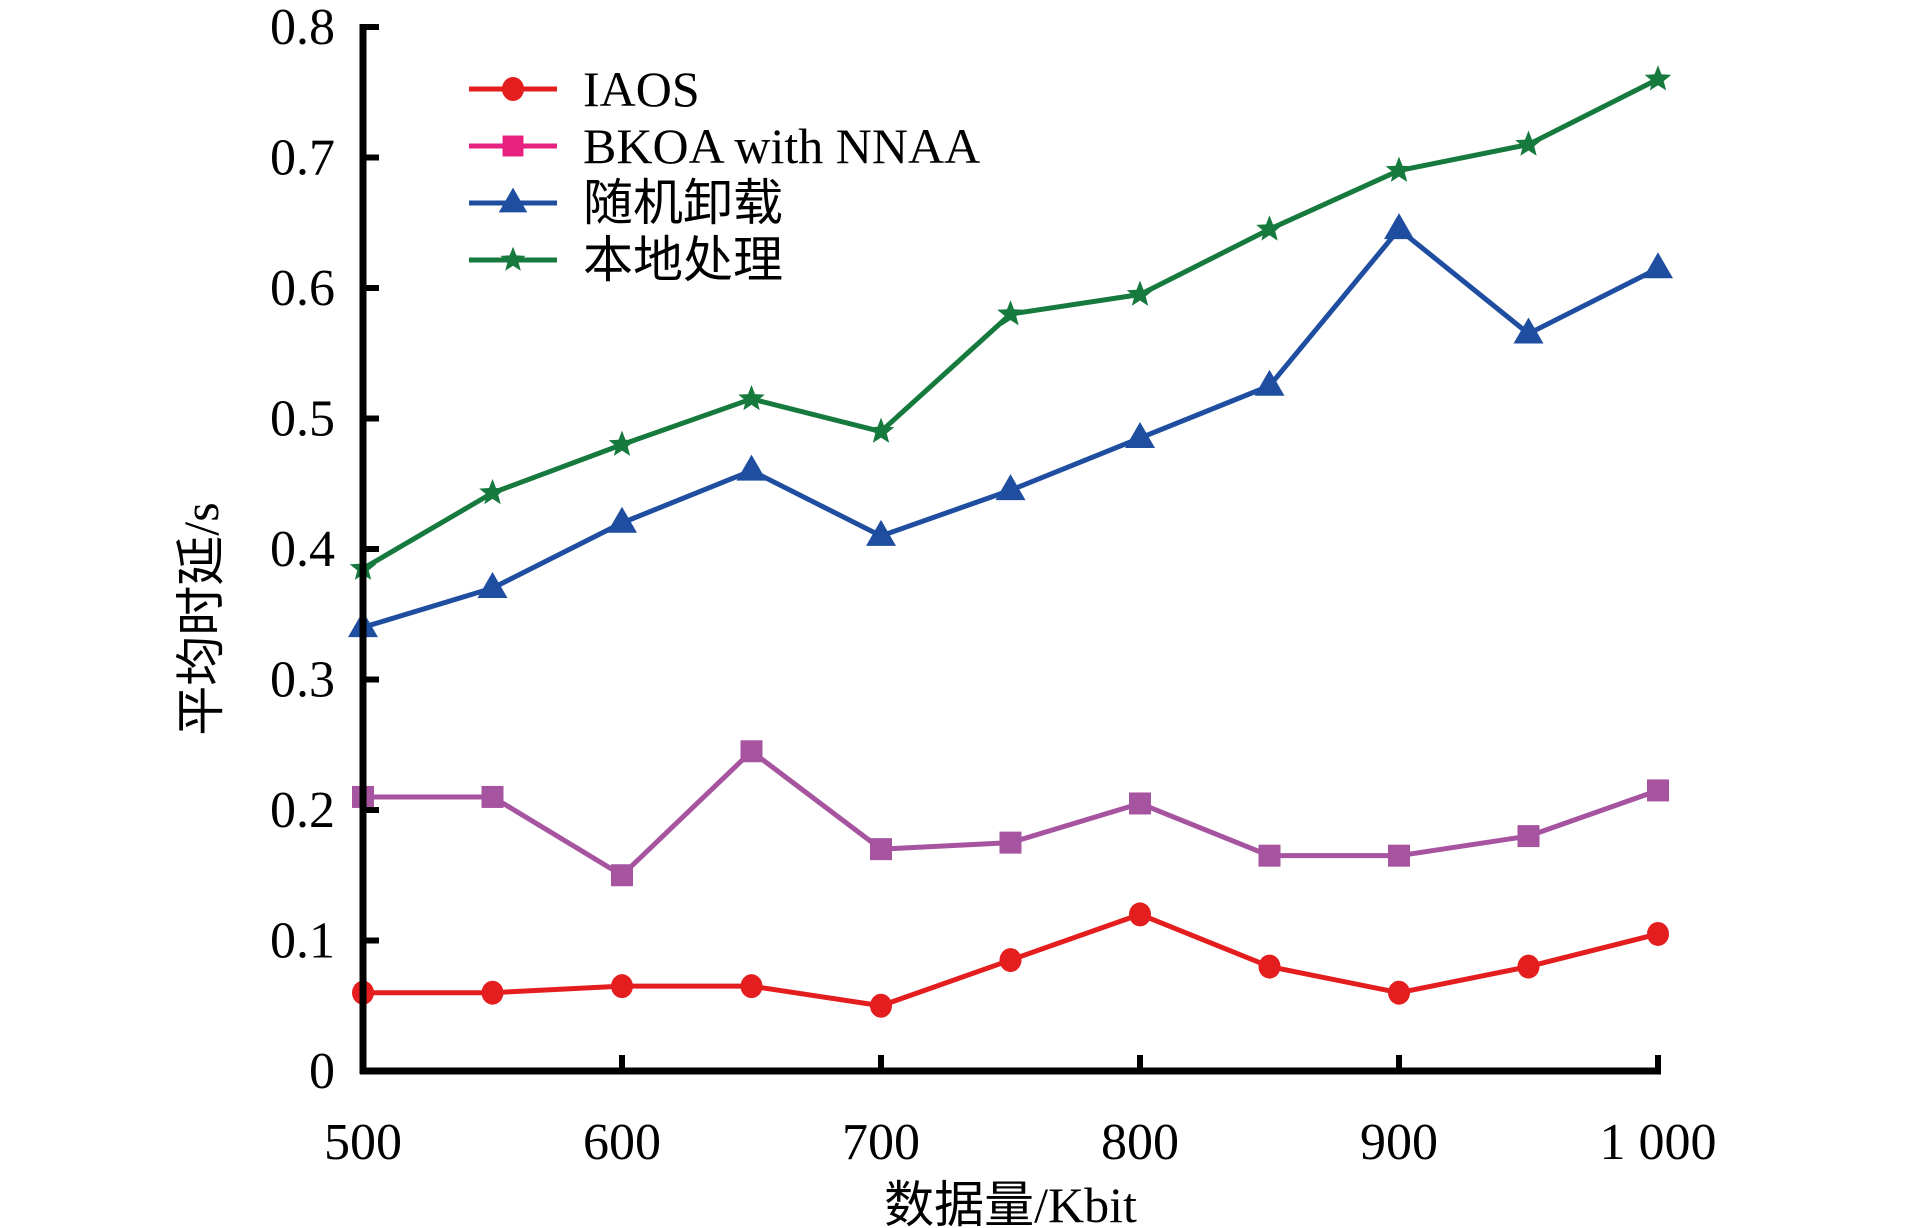 The width and height of the screenshot is (1913, 1228). What do you see at coordinates (363, 1142) in the screenshot?
I see `x-tick-label: 500` at bounding box center [363, 1142].